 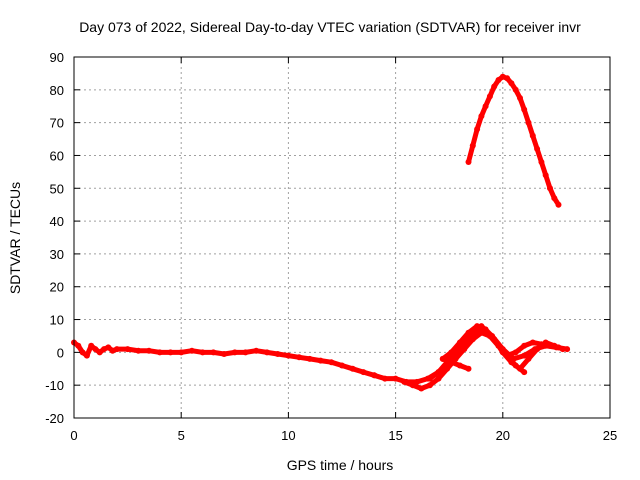 What do you see at coordinates (57, 188) in the screenshot?
I see `y-tick-label: 50` at bounding box center [57, 188].